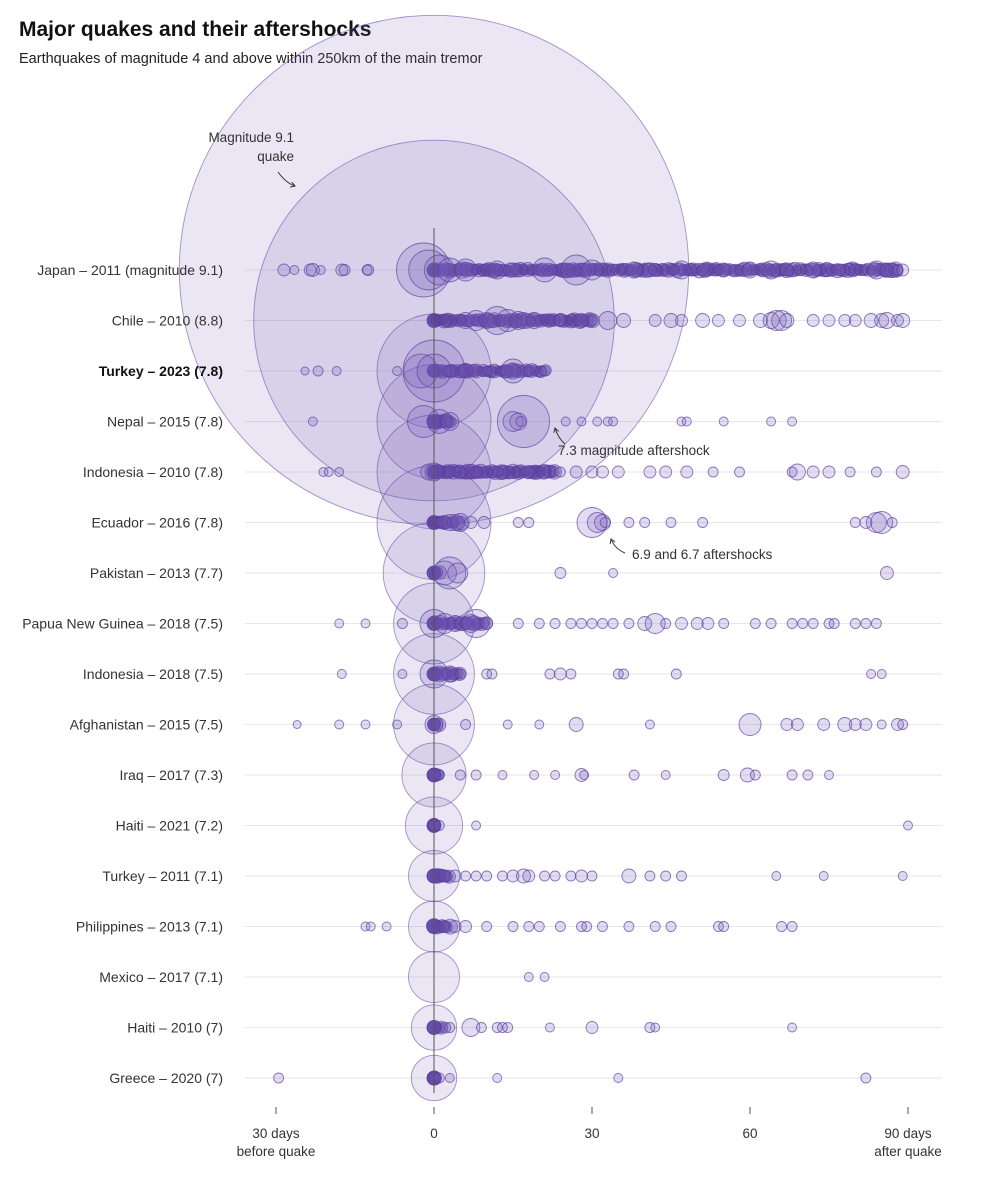  Describe the element at coordinates (908, 1151) in the screenshot. I see `x-tick-label-line: after quake` at that location.